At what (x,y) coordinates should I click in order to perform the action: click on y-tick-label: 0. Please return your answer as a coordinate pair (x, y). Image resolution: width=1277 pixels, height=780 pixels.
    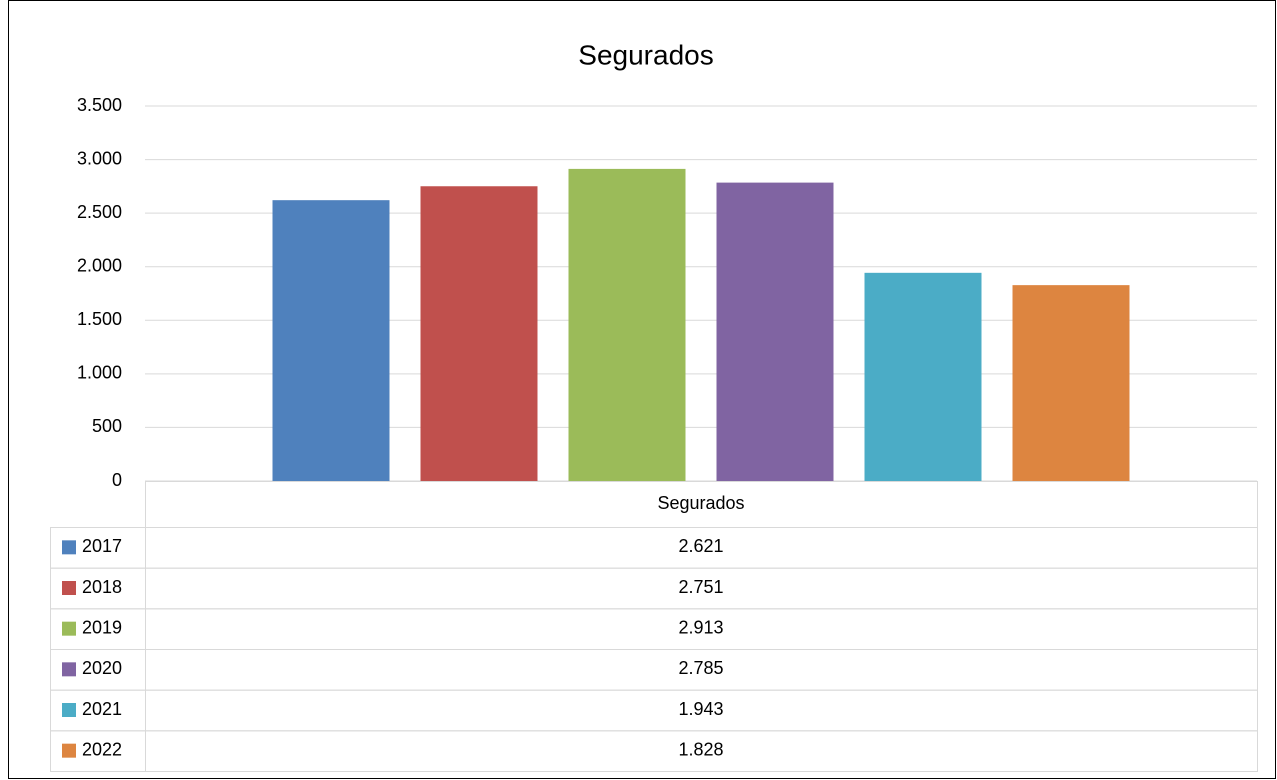
    Looking at the image, I should click on (117, 480).